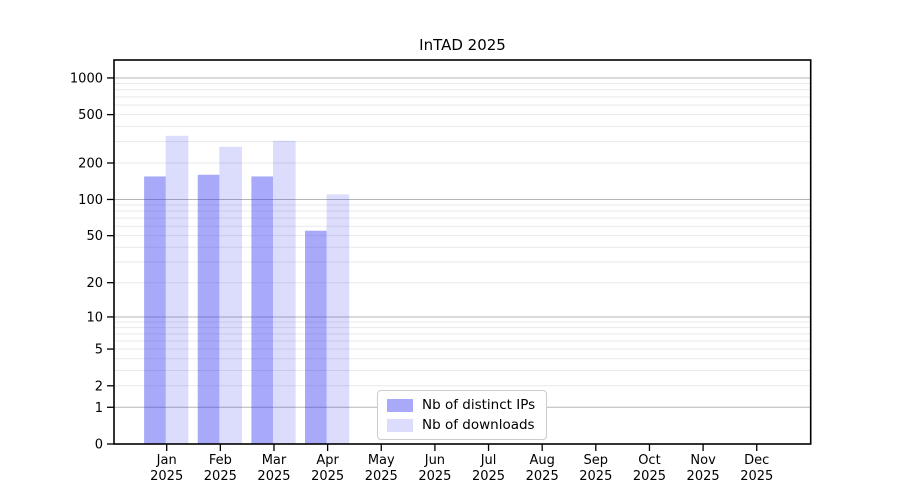 This screenshot has height=500, width=900. Describe the element at coordinates (166, 460) in the screenshot. I see `x-tick-label-month: Jan` at that location.